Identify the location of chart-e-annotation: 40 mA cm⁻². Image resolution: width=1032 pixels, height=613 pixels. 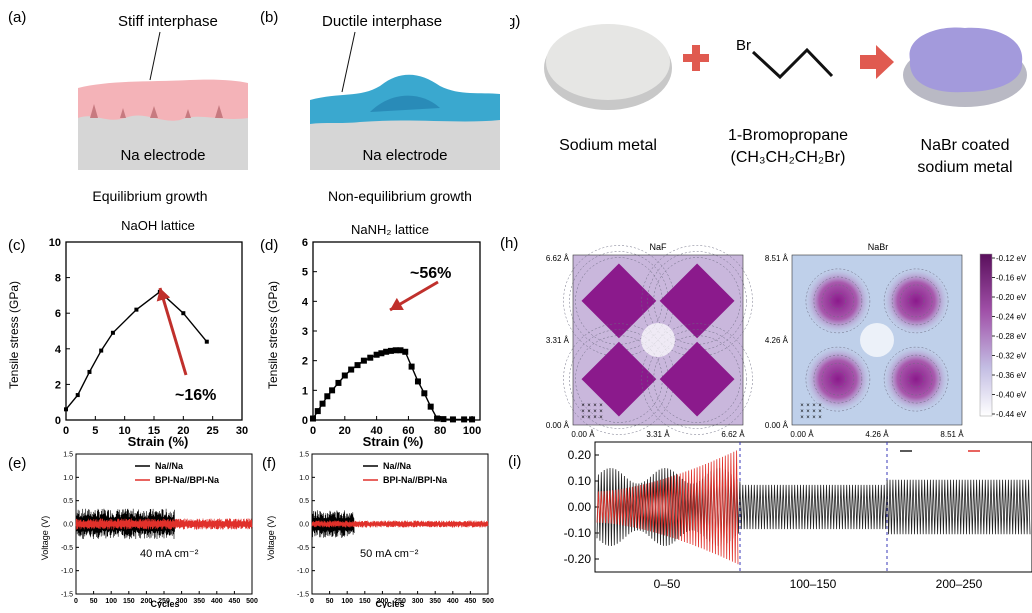
(169, 554).